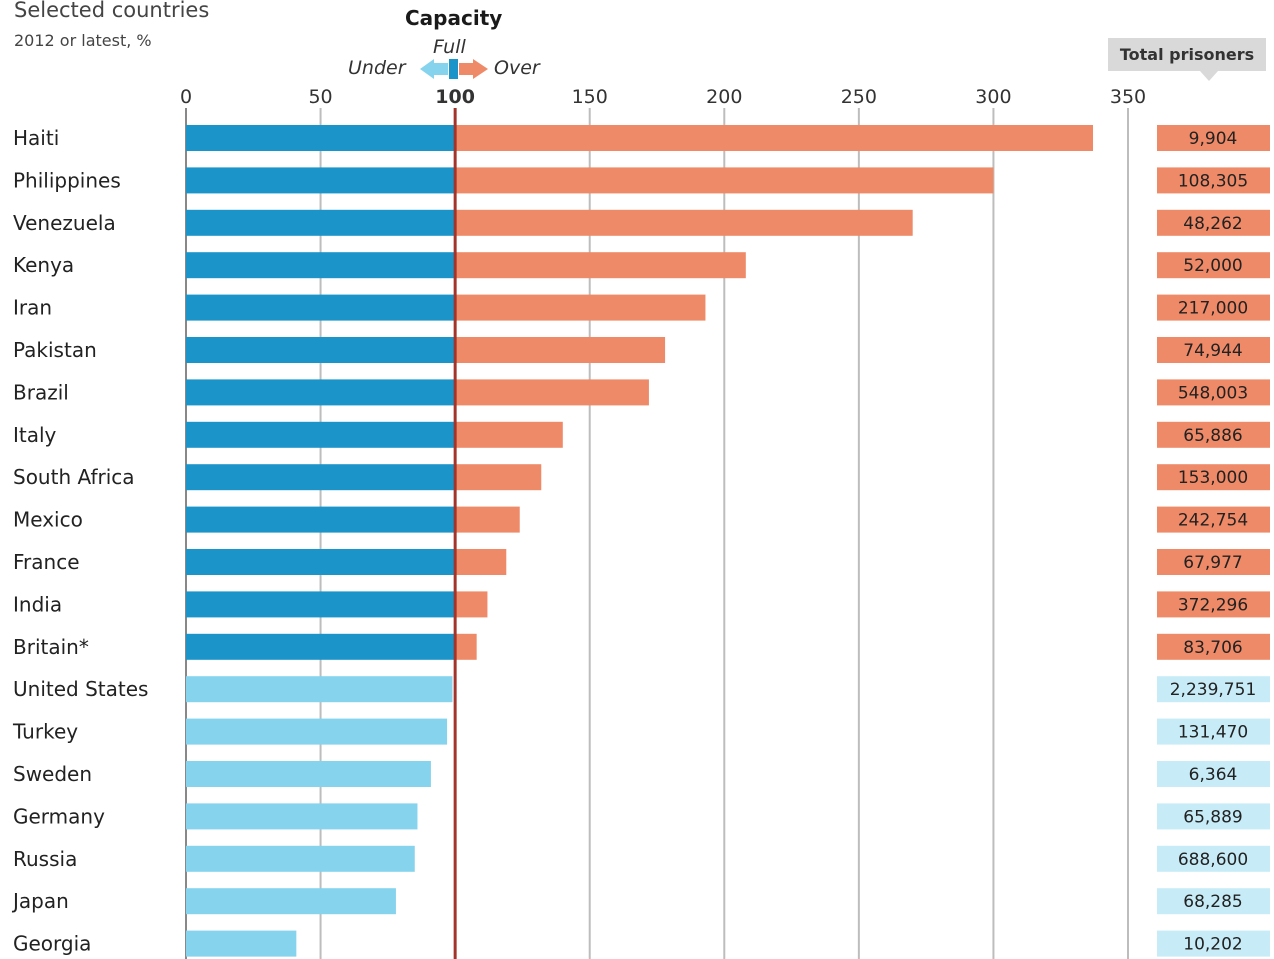 The height and width of the screenshot is (959, 1274). Describe the element at coordinates (454, 18) in the screenshot. I see `legend-title: Capacity` at that location.